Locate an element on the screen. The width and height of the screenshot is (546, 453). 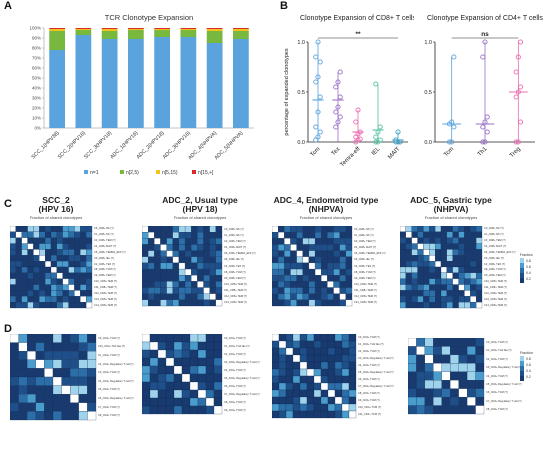
legend-tick: 0.6 is located at coordinates (528, 267).